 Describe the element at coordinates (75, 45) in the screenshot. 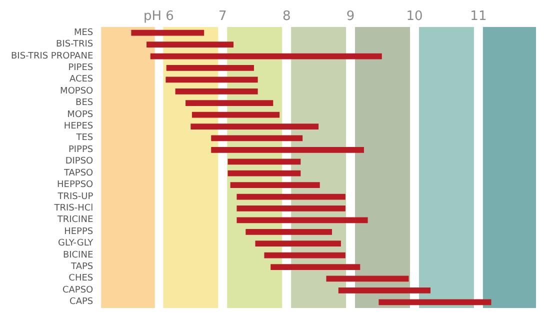

I see `y-tick-label: BIS-TRIS` at that location.